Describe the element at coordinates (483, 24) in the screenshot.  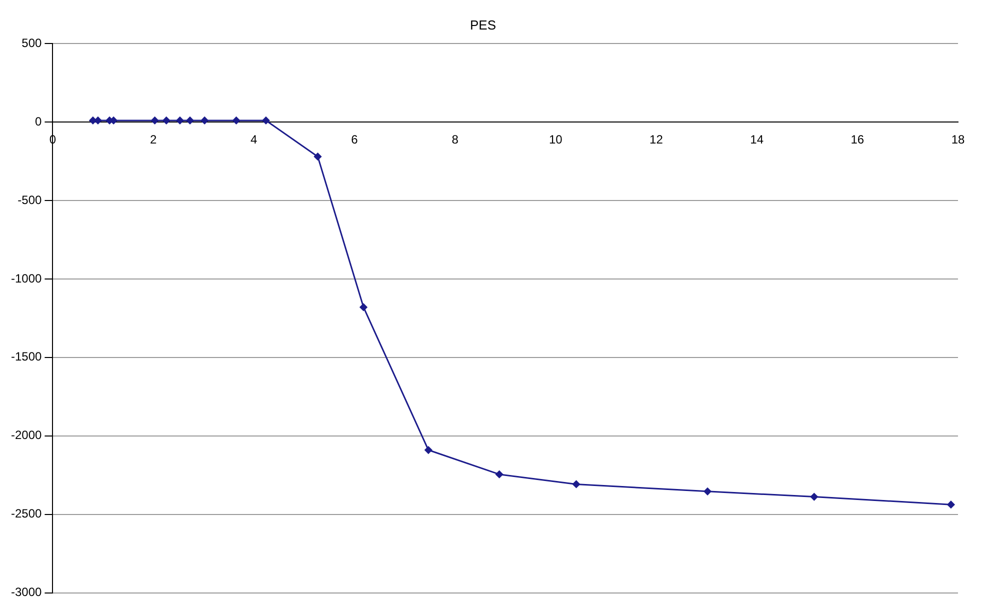
I see `chart-title: PES` at that location.